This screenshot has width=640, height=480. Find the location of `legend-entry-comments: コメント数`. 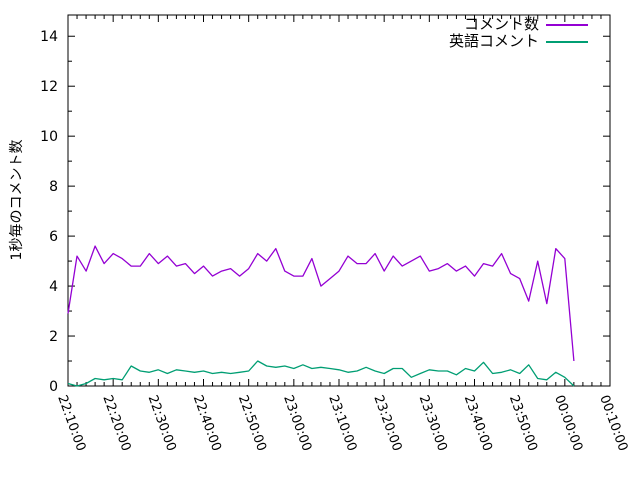

legend-entry-comments: コメント数 is located at coordinates (518, 24).